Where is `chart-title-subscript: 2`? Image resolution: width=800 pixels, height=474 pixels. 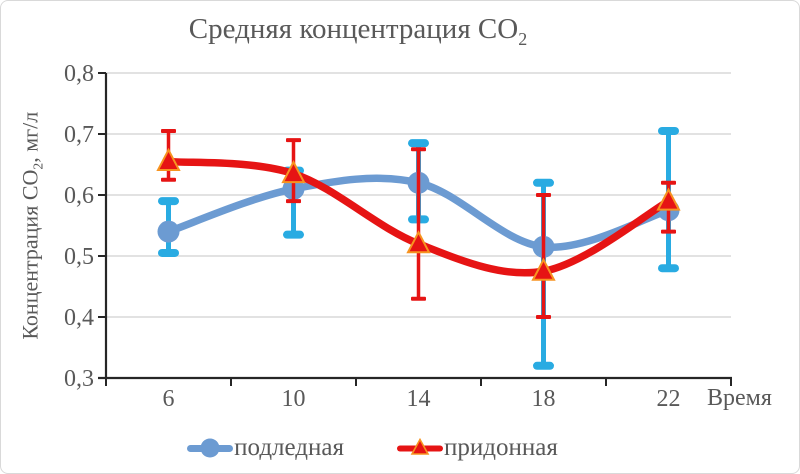
chart-title-subscript: 2 is located at coordinates (523, 38).